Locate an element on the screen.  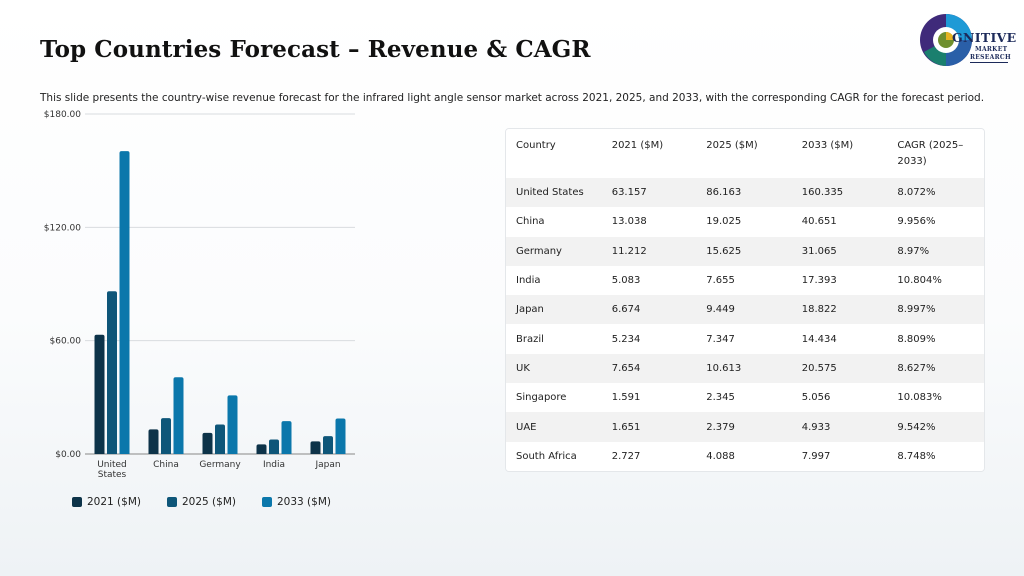
table-cell: 7.655 is located at coordinates (744, 280).